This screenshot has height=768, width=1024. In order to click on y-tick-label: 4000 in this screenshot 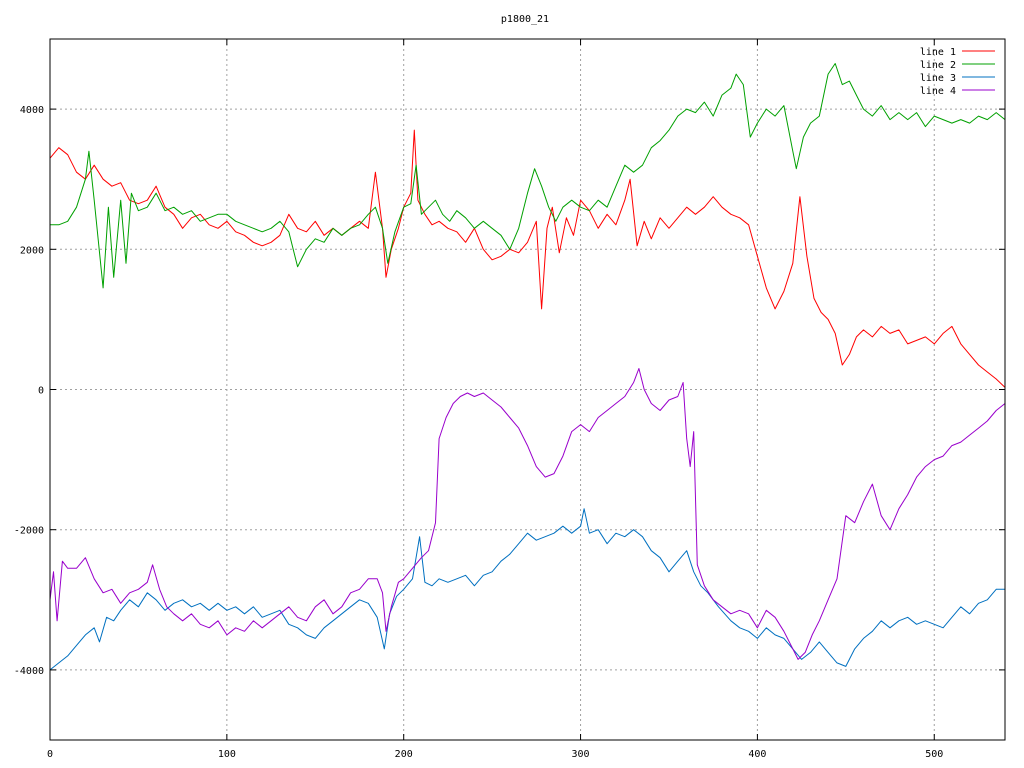, I will do `click(32, 110)`.